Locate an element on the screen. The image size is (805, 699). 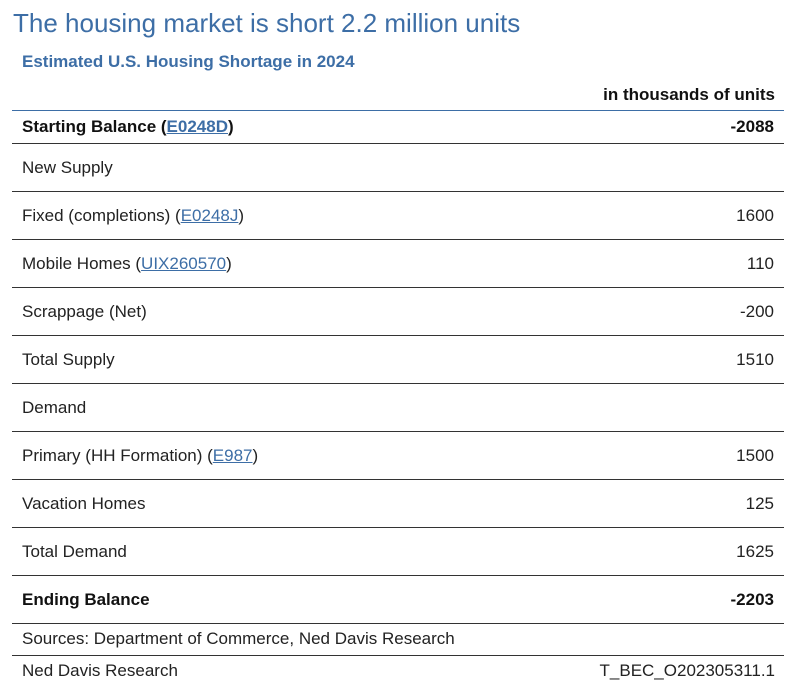
series-code-link: UIX260570 is located at coordinates (184, 263).